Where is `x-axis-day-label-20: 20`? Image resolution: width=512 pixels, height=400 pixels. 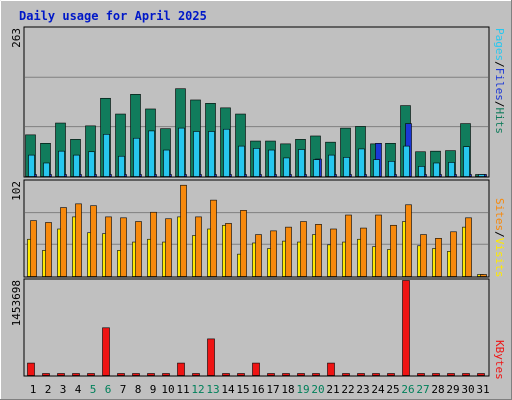
x-axis-day-label-20: 20 is located at coordinates (317, 389).